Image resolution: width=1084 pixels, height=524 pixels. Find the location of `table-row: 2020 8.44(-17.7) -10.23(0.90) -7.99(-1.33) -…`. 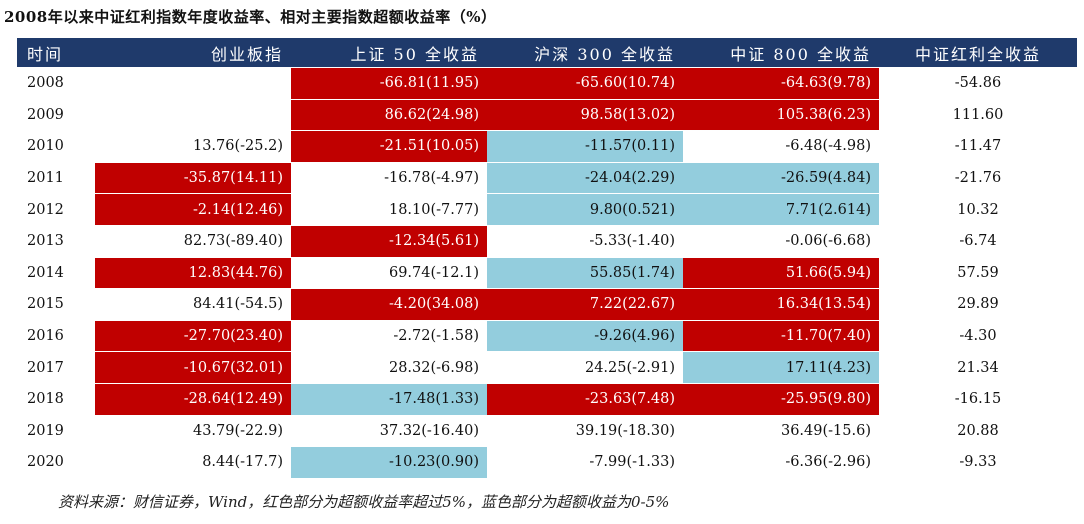

table-row: 2020 8.44(-17.7) -10.23(0.90) -7.99(-1.33) -… is located at coordinates (547, 462).